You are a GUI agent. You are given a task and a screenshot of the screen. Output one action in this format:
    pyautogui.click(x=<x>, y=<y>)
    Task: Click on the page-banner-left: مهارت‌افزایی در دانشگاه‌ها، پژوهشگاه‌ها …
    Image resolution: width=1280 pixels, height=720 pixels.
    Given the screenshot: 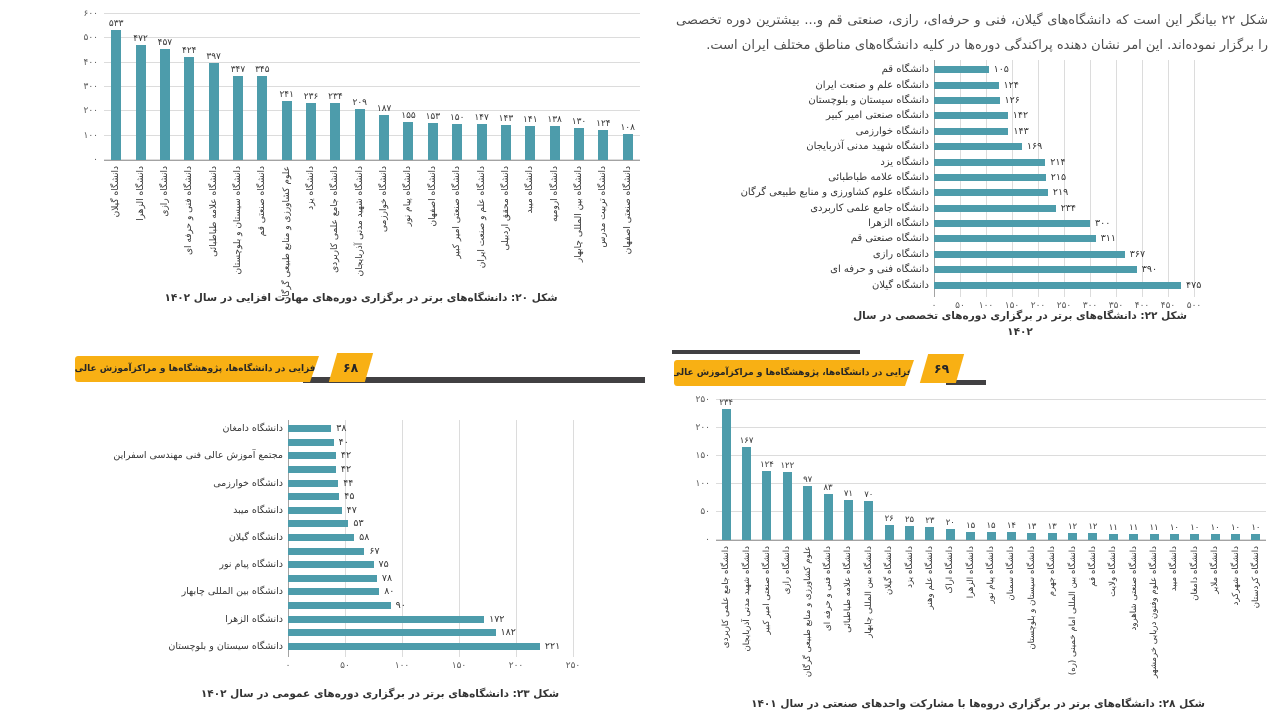 What is the action you would take?
    pyautogui.click(x=360, y=369)
    